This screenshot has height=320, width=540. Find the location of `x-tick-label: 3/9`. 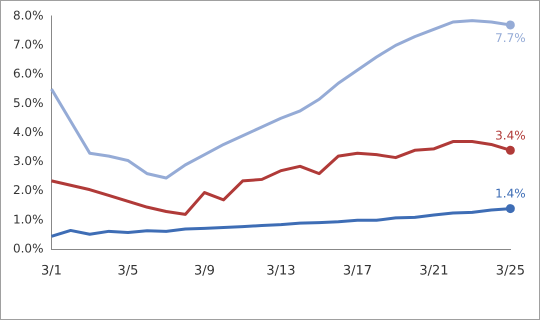

x-tick-label: 3/9 is located at coordinates (204, 271).